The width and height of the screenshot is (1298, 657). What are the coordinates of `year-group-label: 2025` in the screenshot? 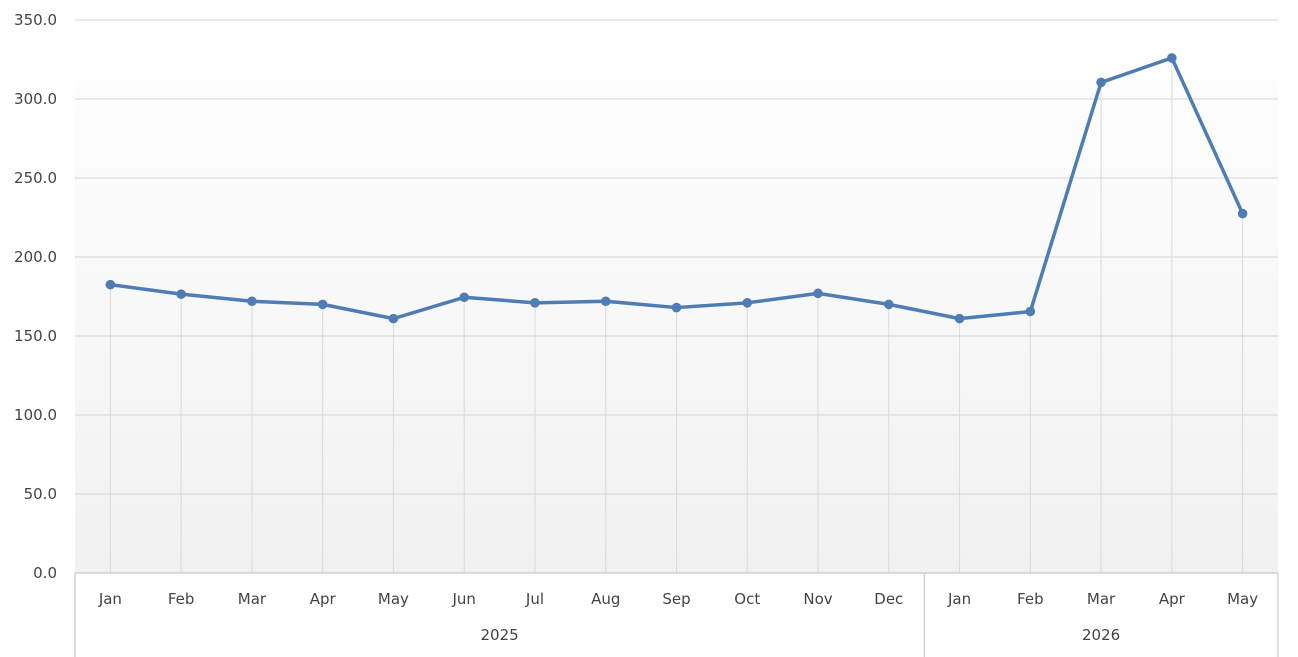 It's located at (499, 635).